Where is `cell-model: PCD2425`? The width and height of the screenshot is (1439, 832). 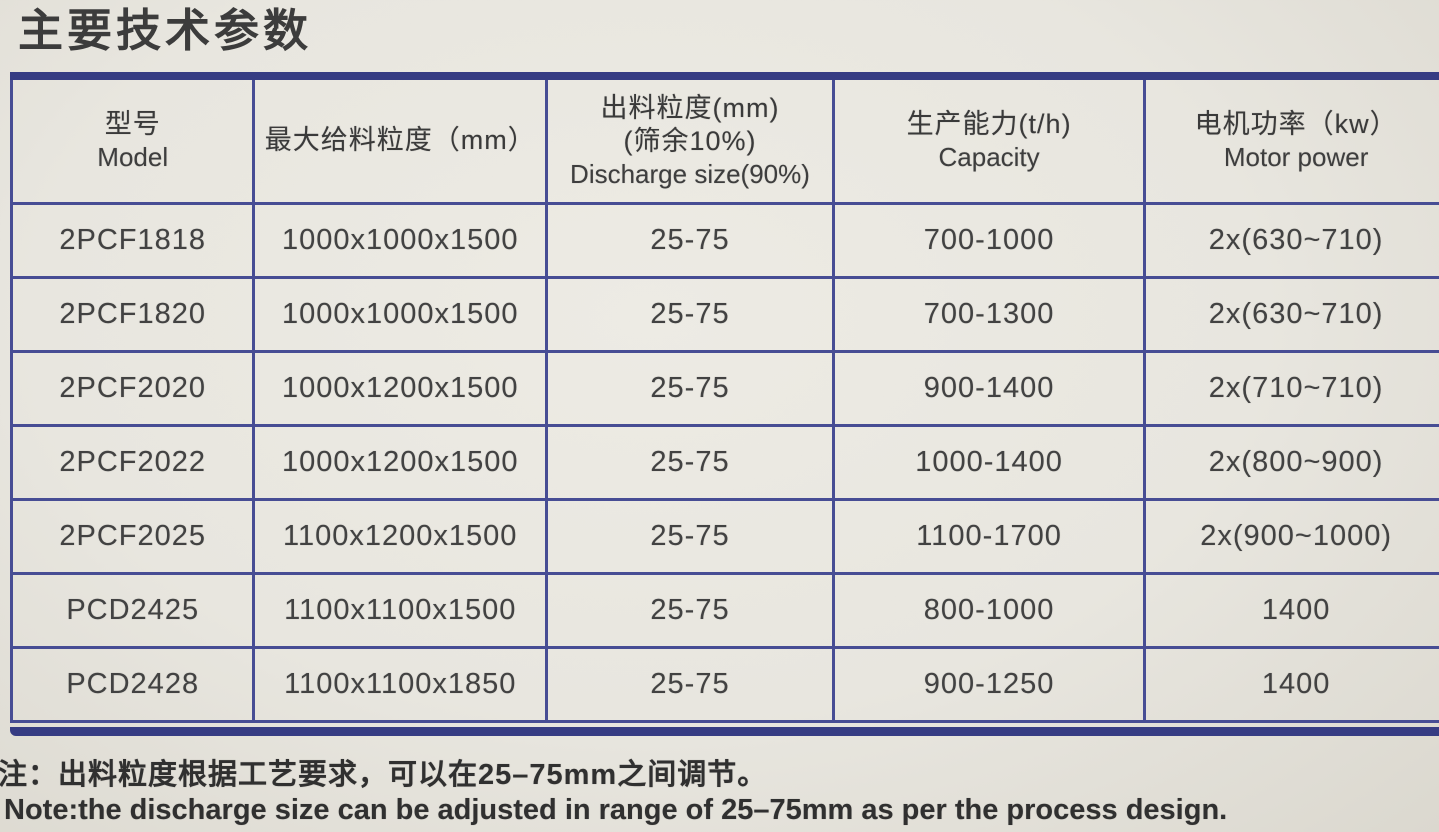
cell-model: PCD2425 is located at coordinates (132, 610).